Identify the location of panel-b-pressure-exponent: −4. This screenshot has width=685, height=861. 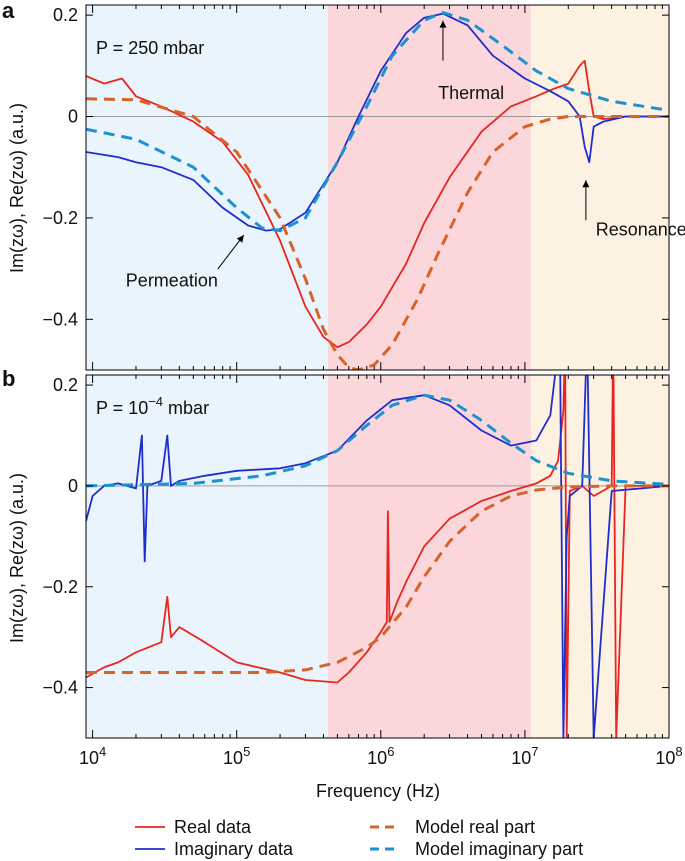
(155, 401).